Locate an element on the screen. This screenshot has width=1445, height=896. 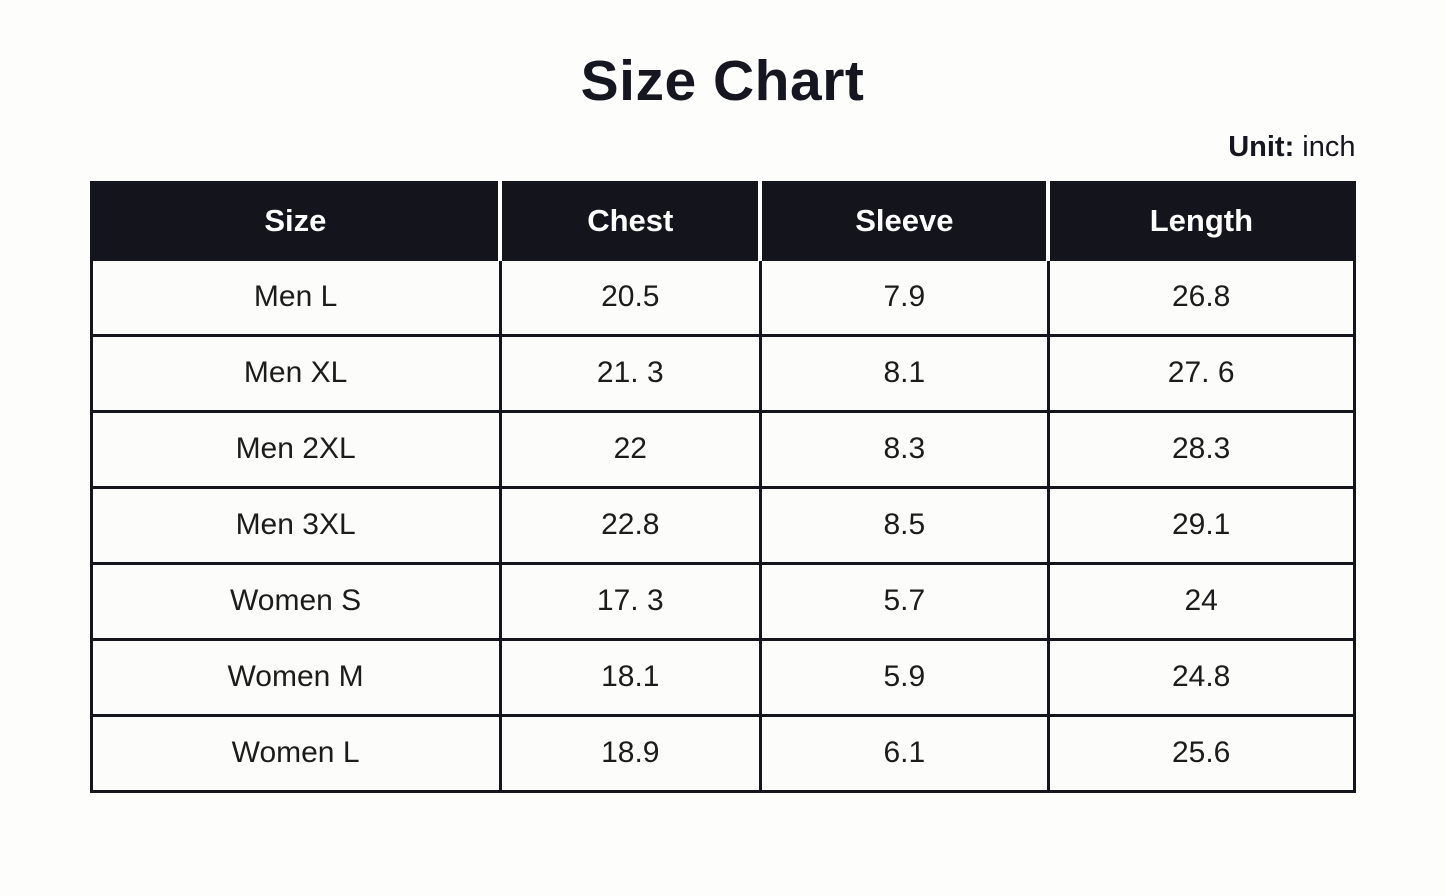
unit-value: inch is located at coordinates (1325, 146).